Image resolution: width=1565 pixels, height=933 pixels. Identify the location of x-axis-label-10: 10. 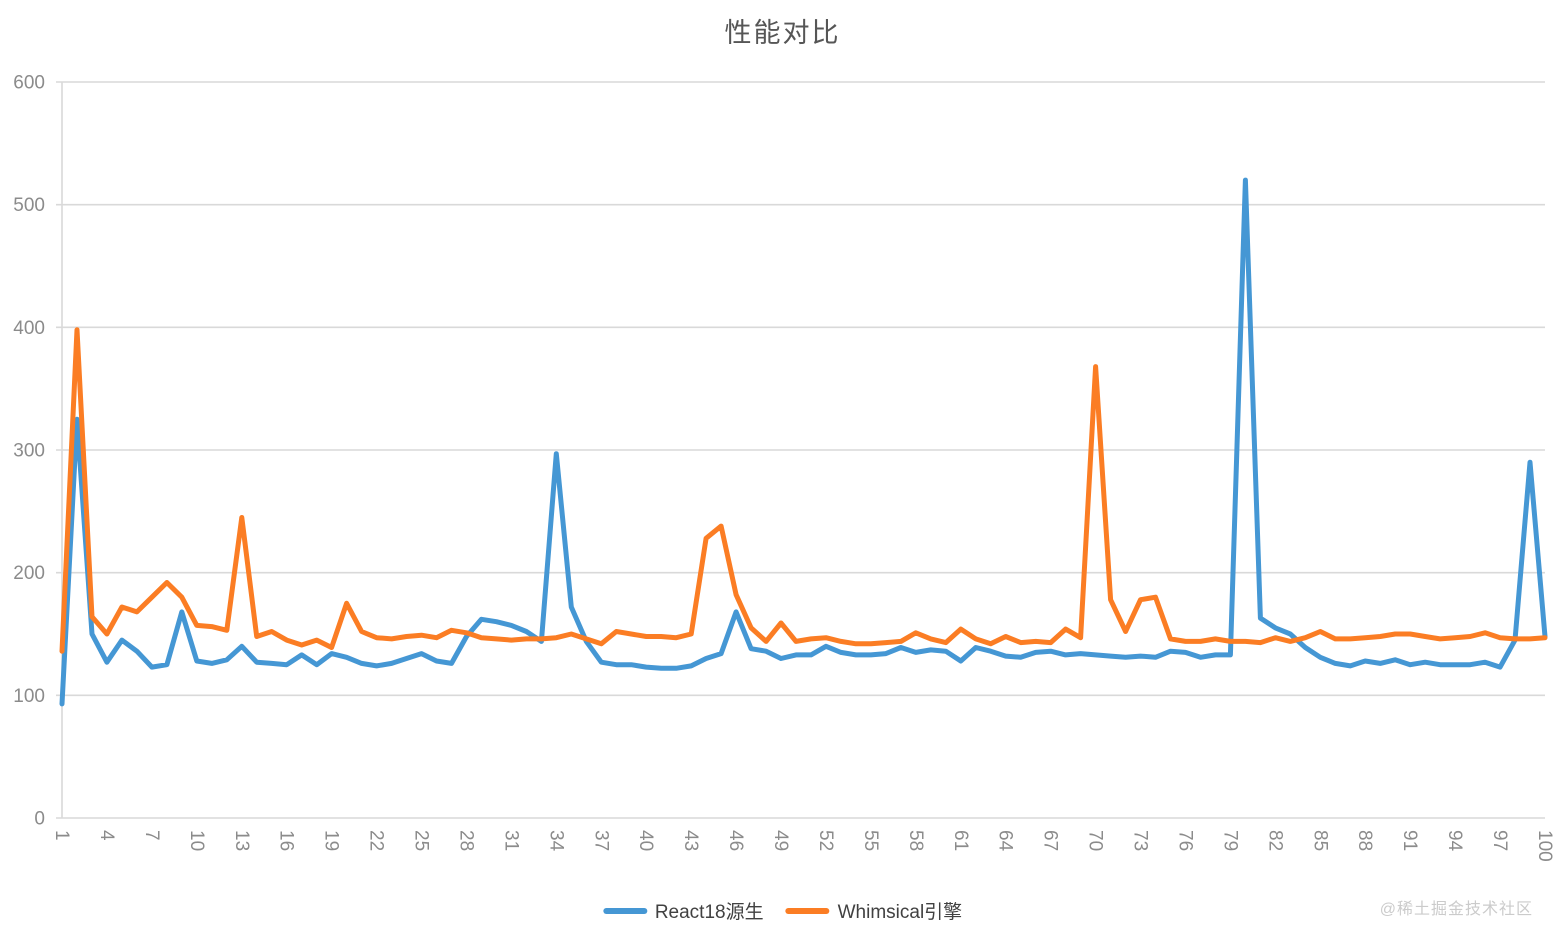
(196, 840).